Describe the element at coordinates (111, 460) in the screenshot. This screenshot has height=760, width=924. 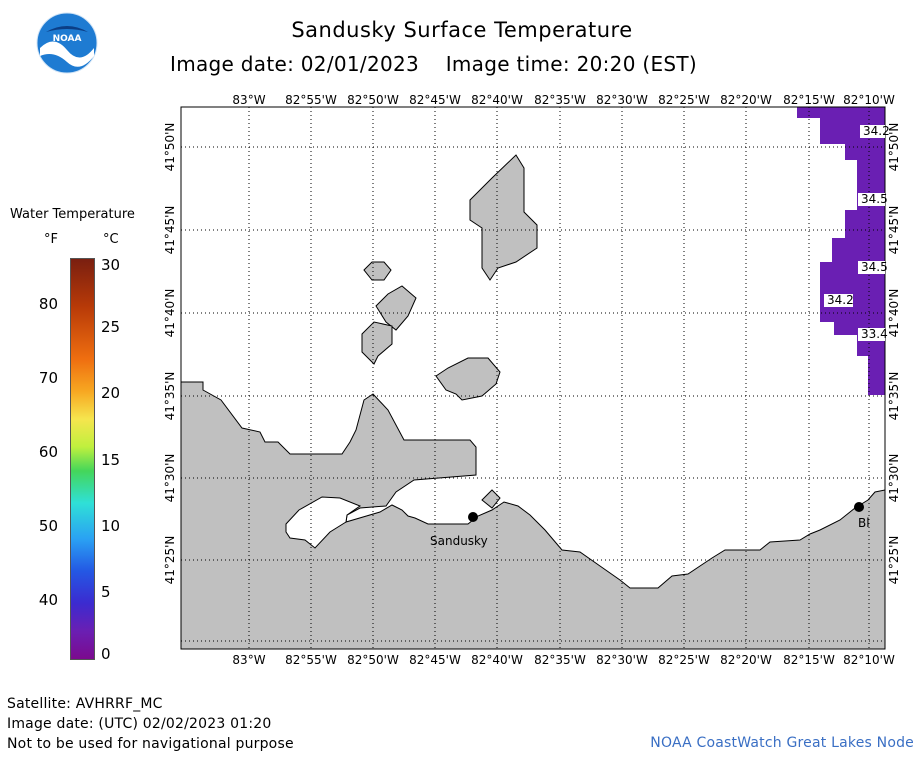
I see `celsius-tick: 15` at that location.